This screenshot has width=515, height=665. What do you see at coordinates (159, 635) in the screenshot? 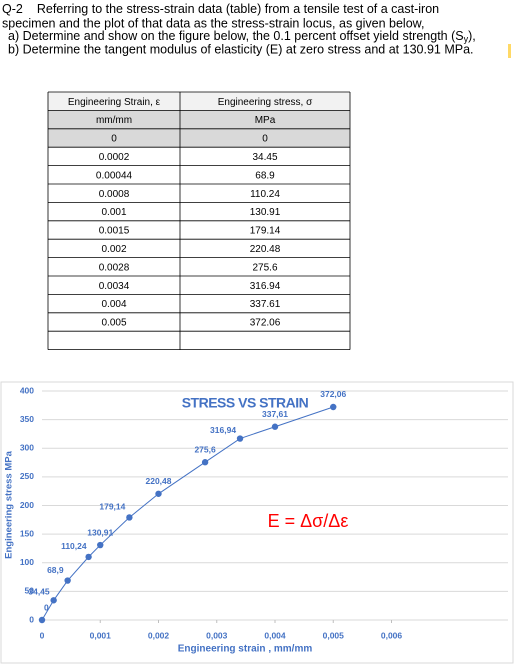
I see `x-tick-label: 0,002` at bounding box center [159, 635].